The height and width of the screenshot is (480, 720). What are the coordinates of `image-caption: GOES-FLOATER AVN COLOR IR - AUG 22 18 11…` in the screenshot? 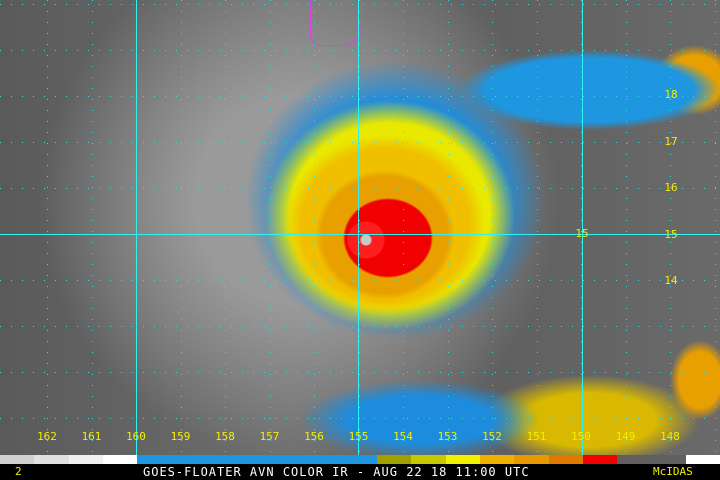 It's located at (336, 472).